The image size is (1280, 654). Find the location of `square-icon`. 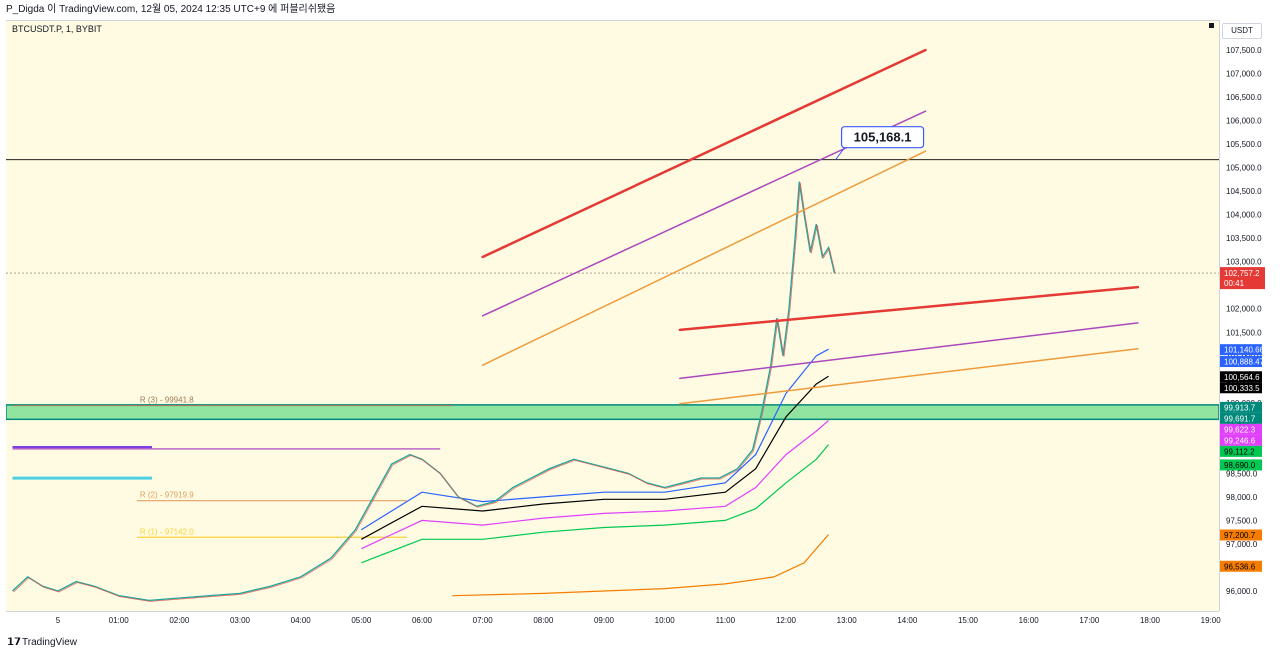

square-icon is located at coordinates (1211, 25).